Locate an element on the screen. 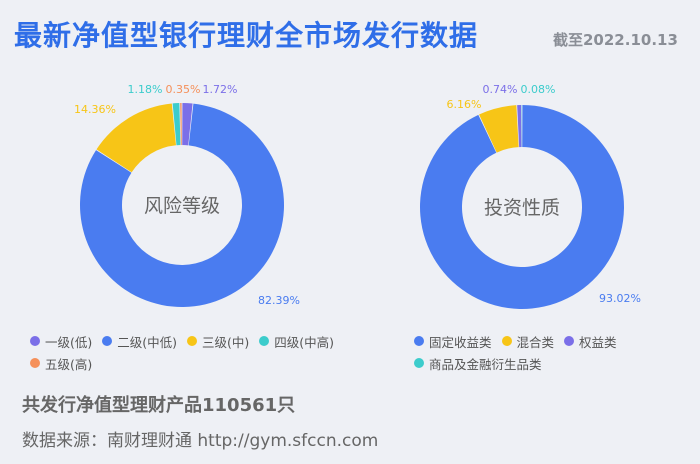 This screenshot has height=464, width=700. chart1-legend-item-2: 权益类 is located at coordinates (590, 341).